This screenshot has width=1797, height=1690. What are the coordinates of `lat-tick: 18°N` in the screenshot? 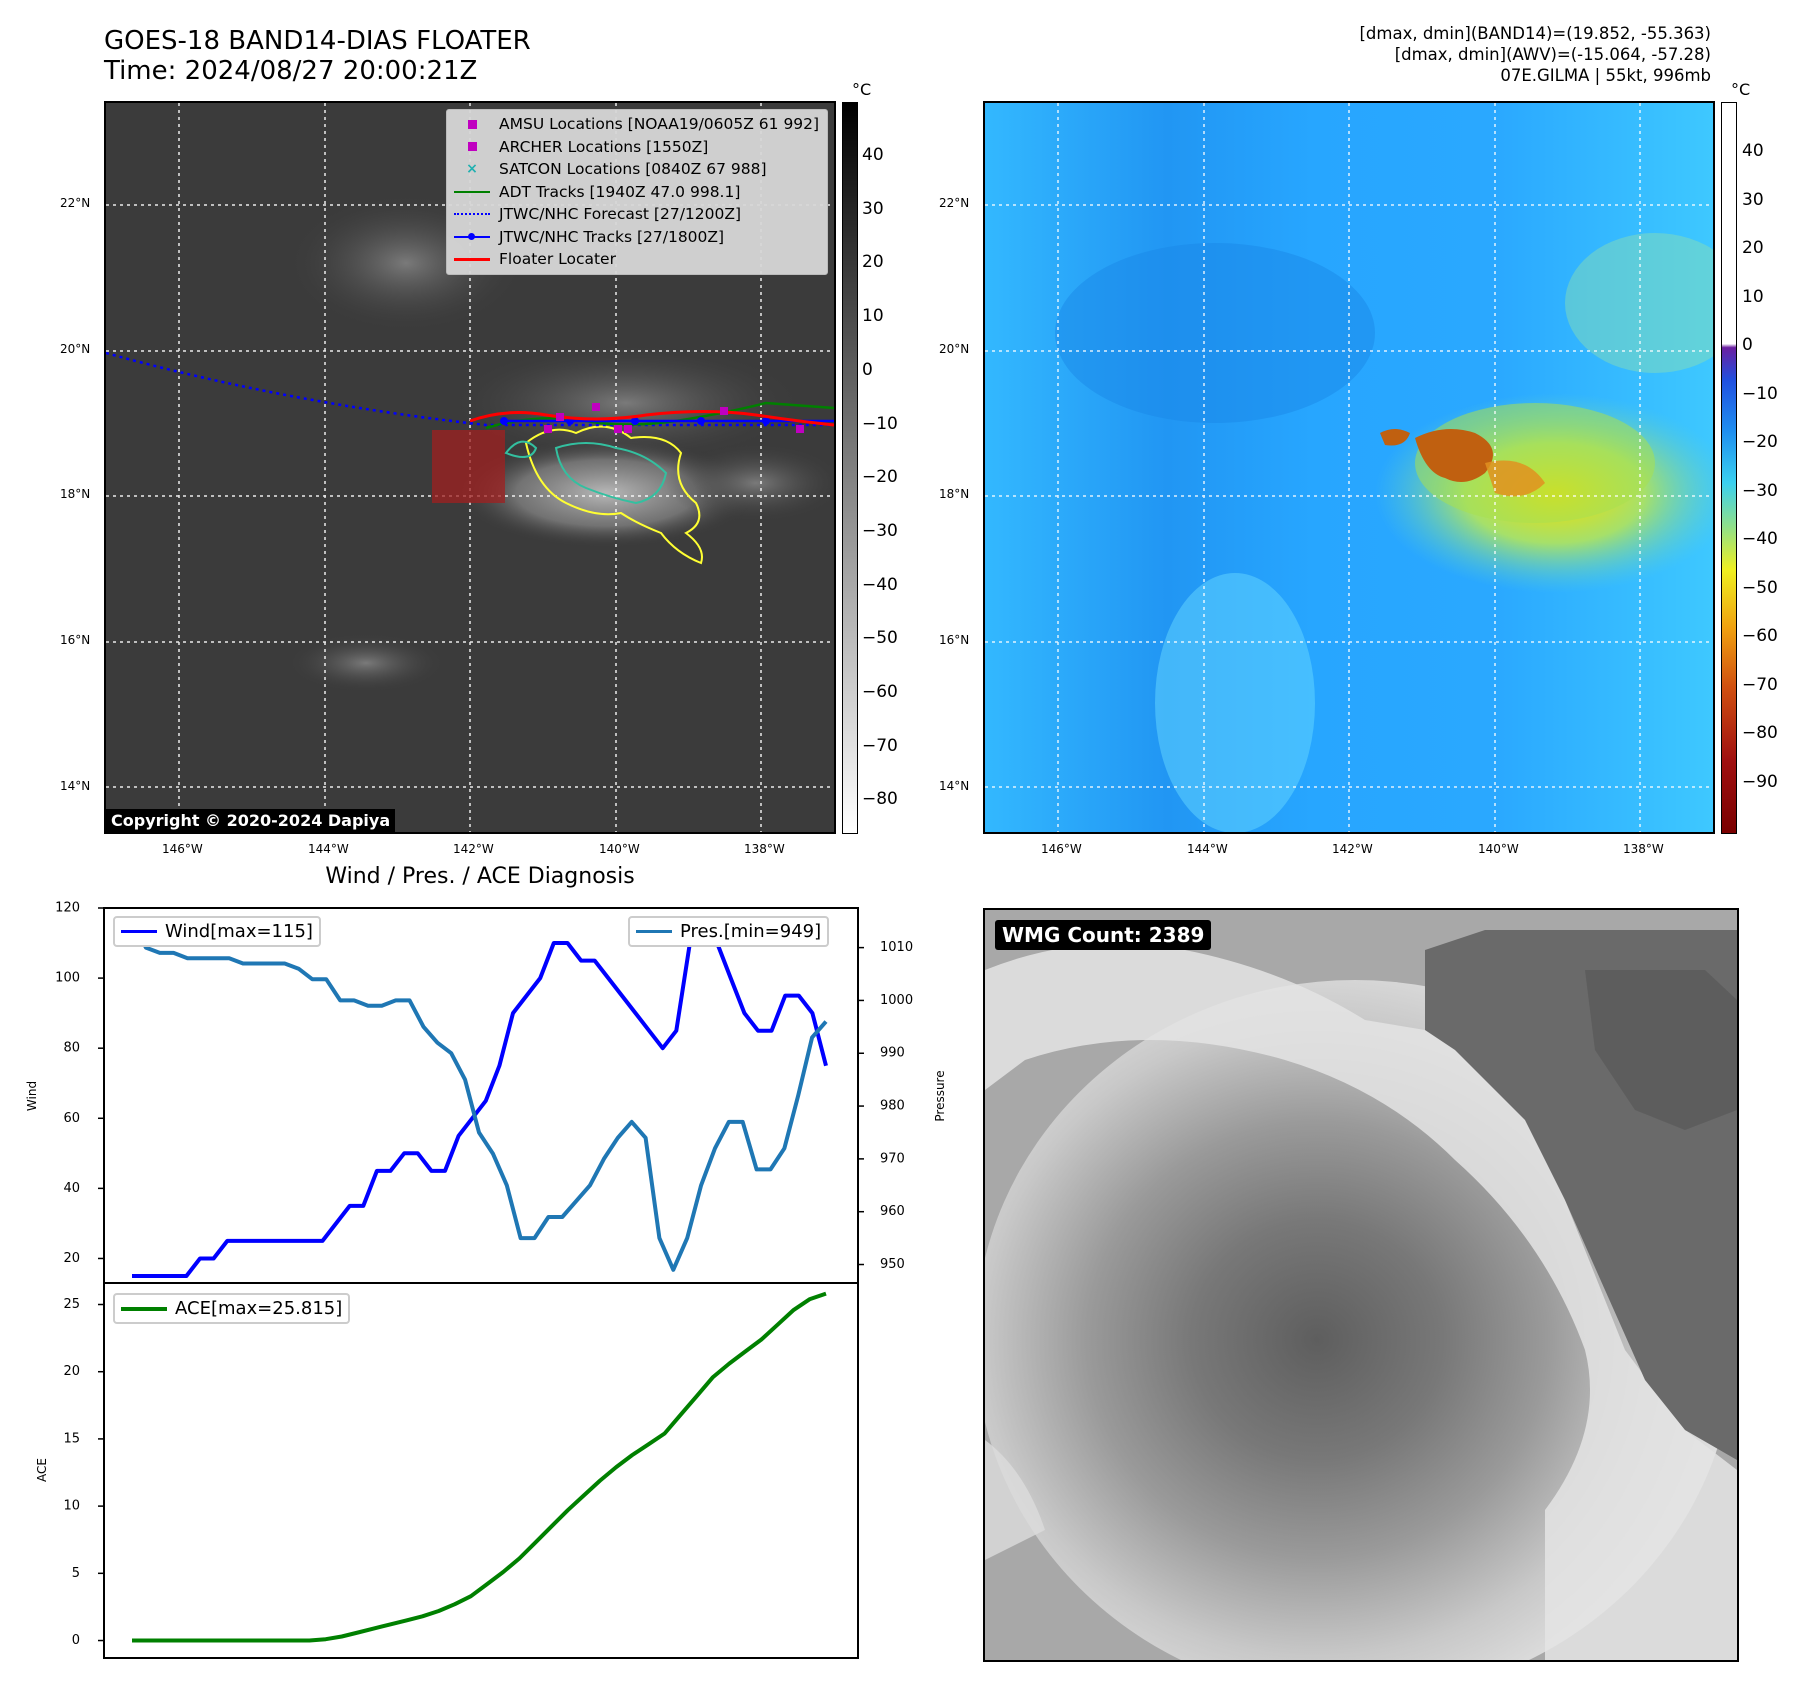 It's located at (75, 494).